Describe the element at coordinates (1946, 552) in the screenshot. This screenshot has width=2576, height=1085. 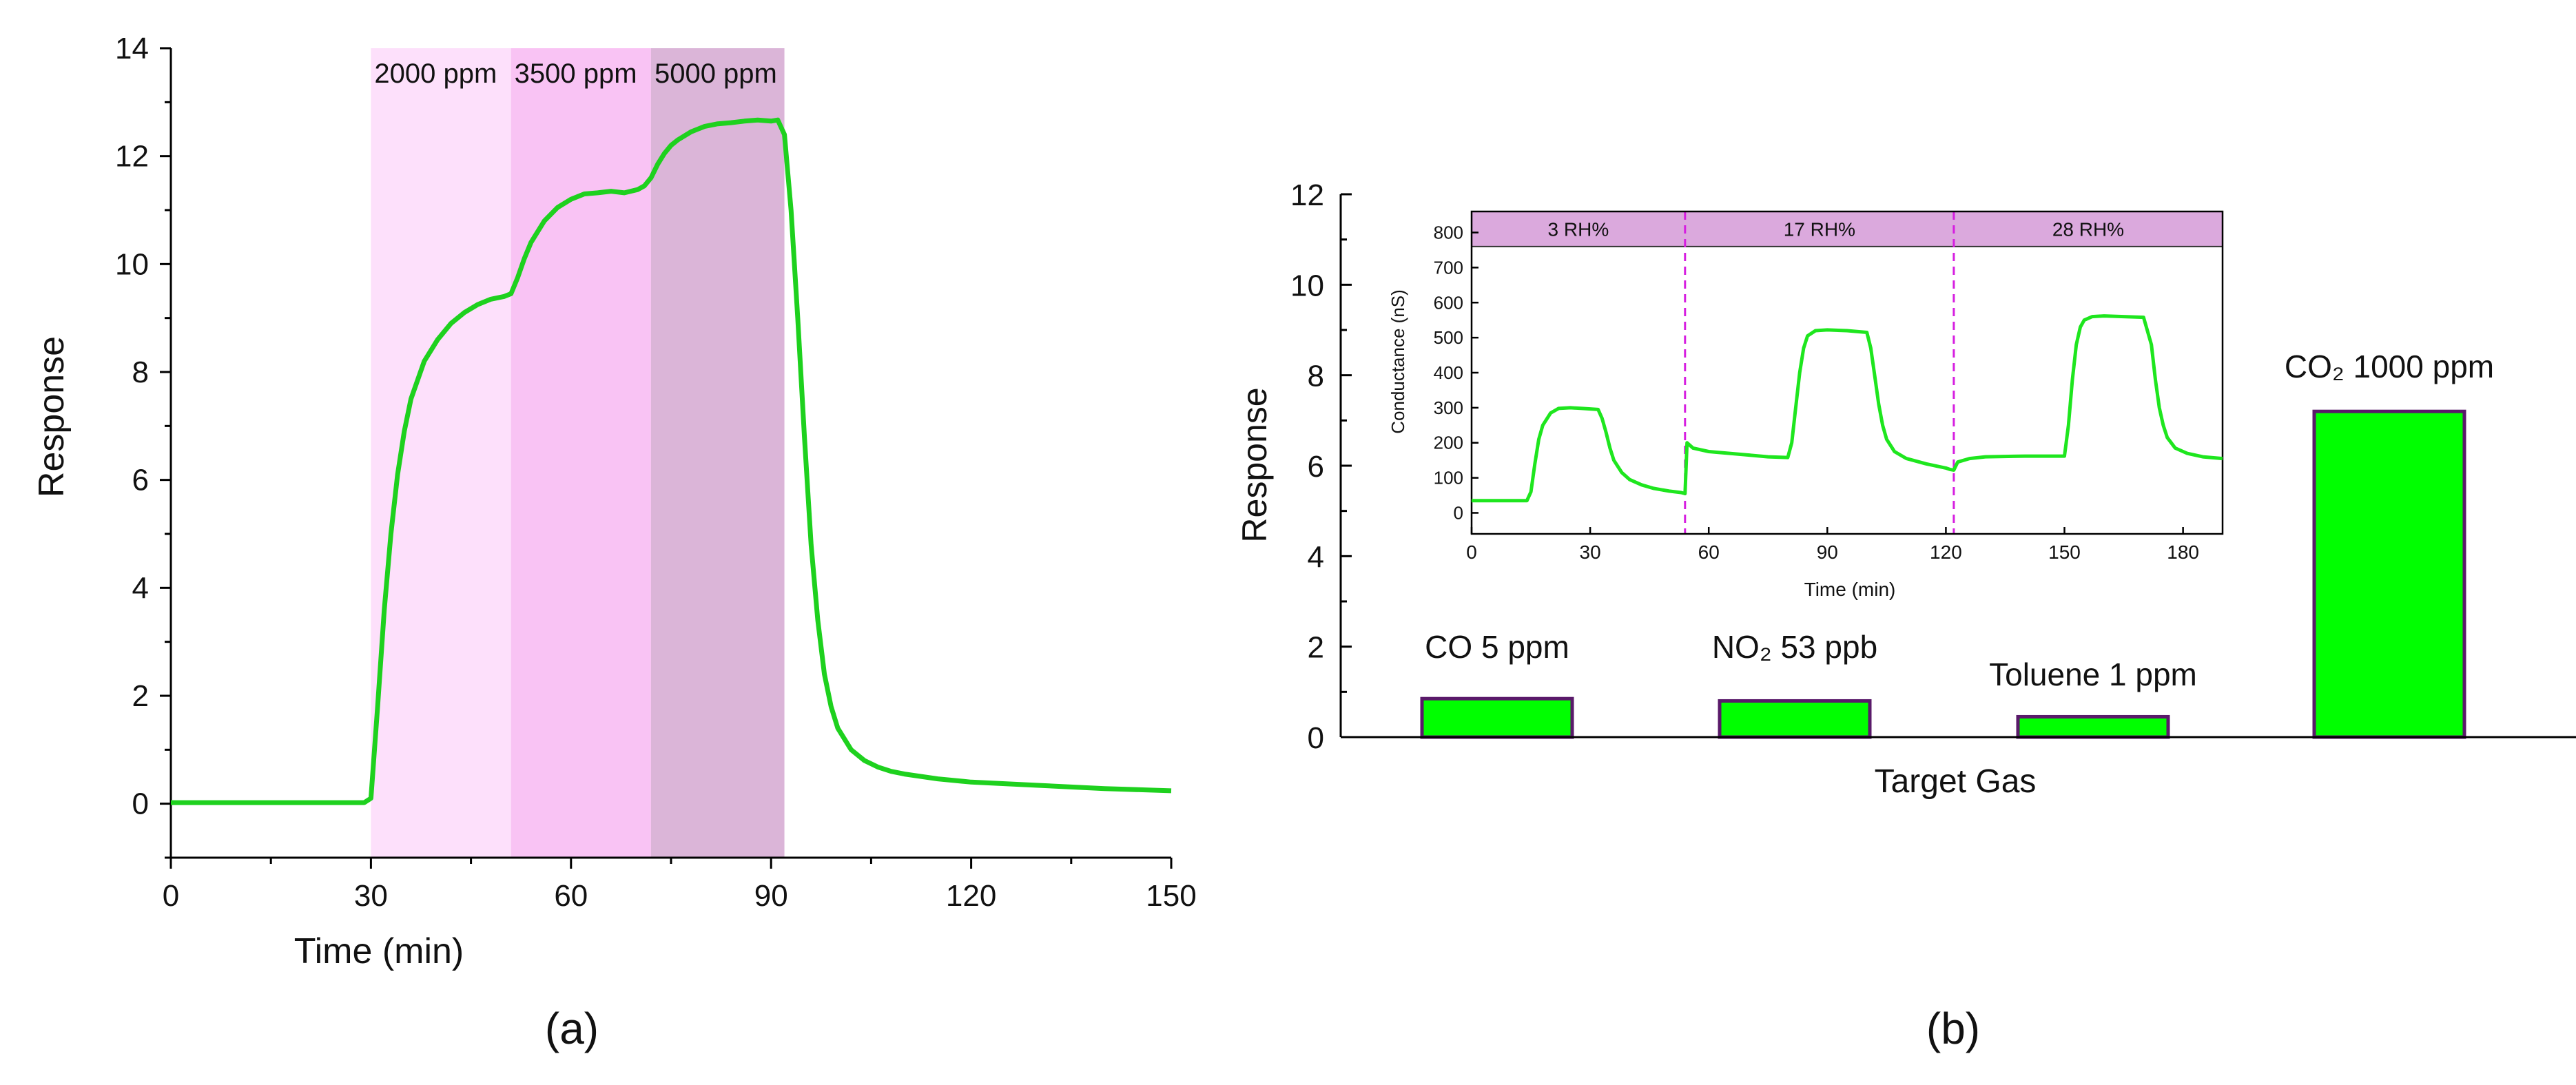
I see `inset-x-tick-label: 120` at that location.